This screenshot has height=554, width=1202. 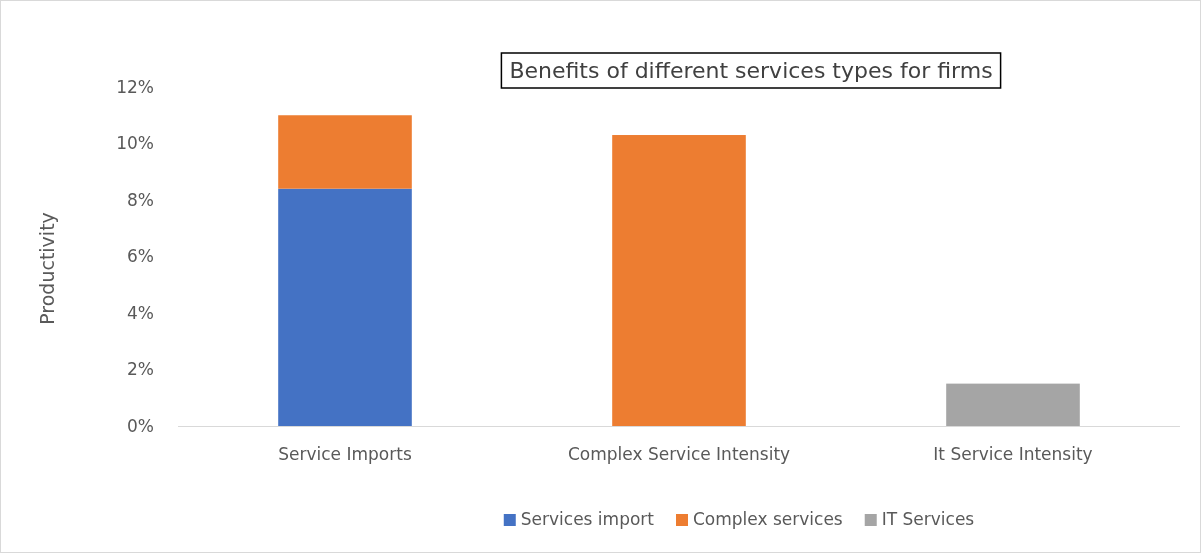 What do you see at coordinates (47, 268) in the screenshot?
I see `y-axis-title: Productivity` at bounding box center [47, 268].